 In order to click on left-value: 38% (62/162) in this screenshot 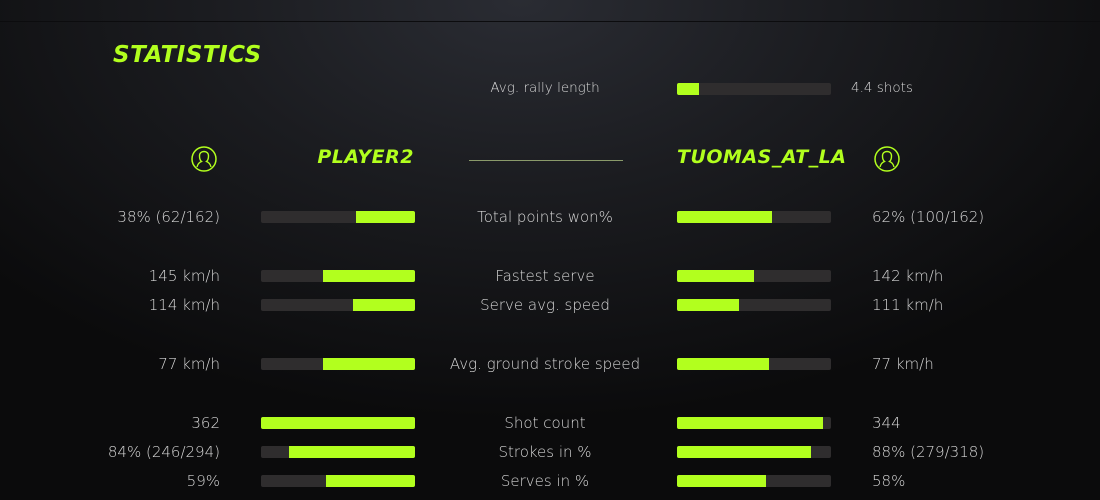, I will do `click(168, 217)`.